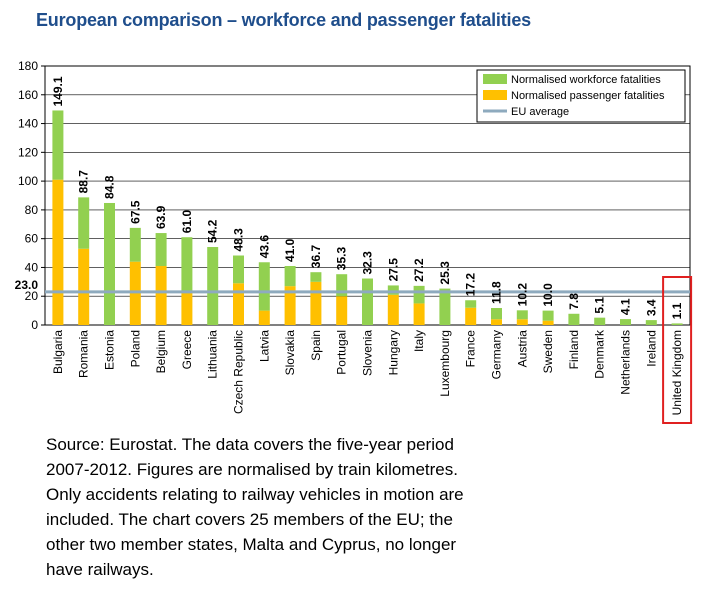 This screenshot has height=609, width=701. What do you see at coordinates (32, 210) in the screenshot?
I see `y-tick-label: 80` at bounding box center [32, 210].